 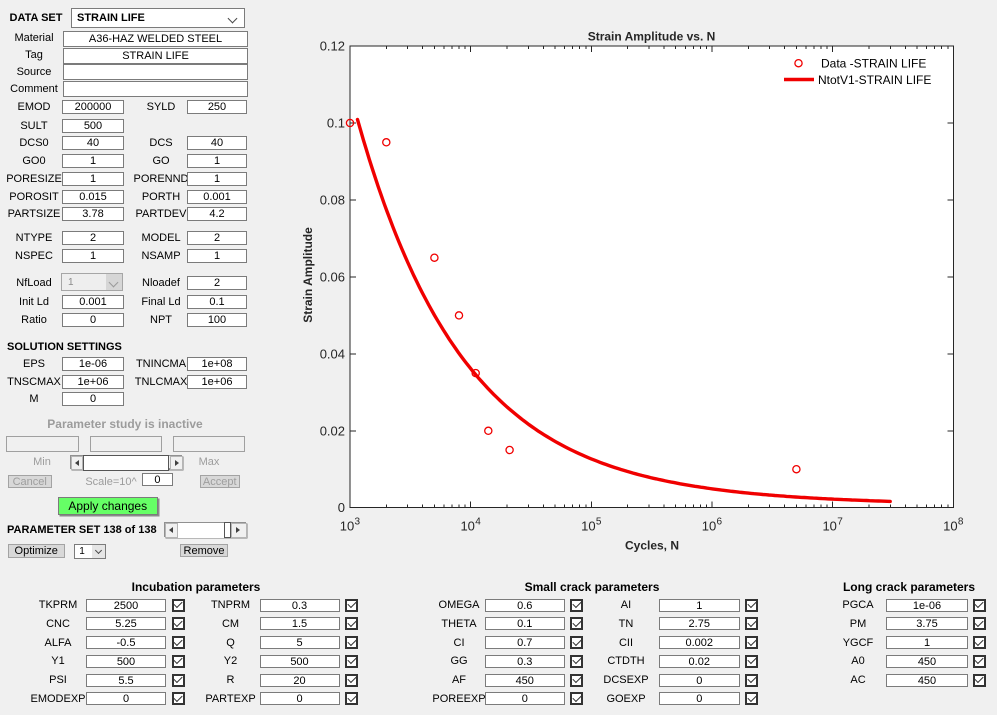 What do you see at coordinates (840, 522) in the screenshot?
I see `svg-text: 7` at bounding box center [840, 522].